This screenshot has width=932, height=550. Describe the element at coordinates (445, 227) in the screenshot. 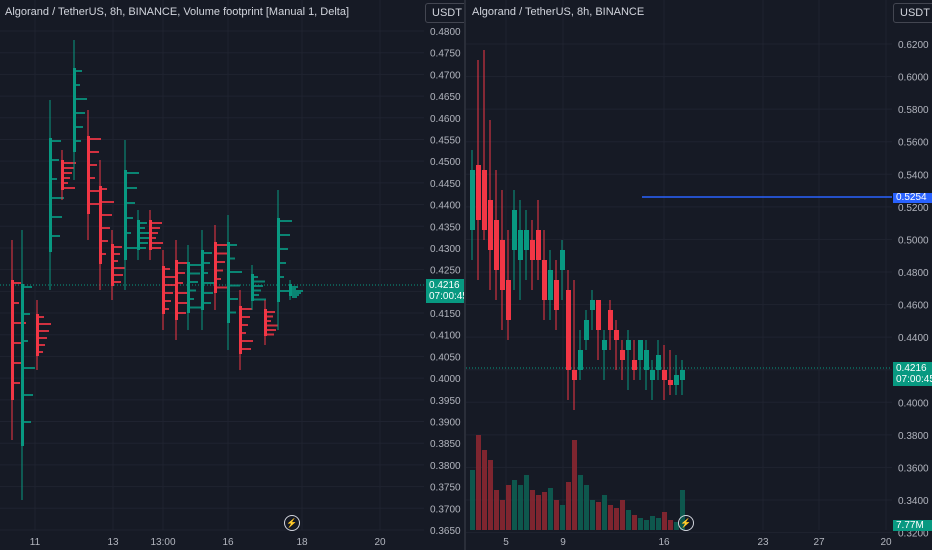

I see `price-axis-label: 0.4350` at that location.